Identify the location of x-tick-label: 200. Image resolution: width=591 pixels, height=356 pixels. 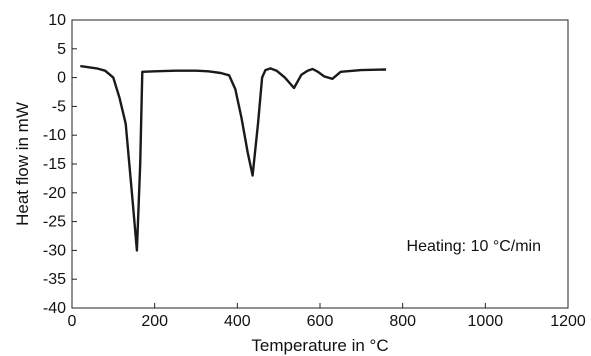
(154, 321).